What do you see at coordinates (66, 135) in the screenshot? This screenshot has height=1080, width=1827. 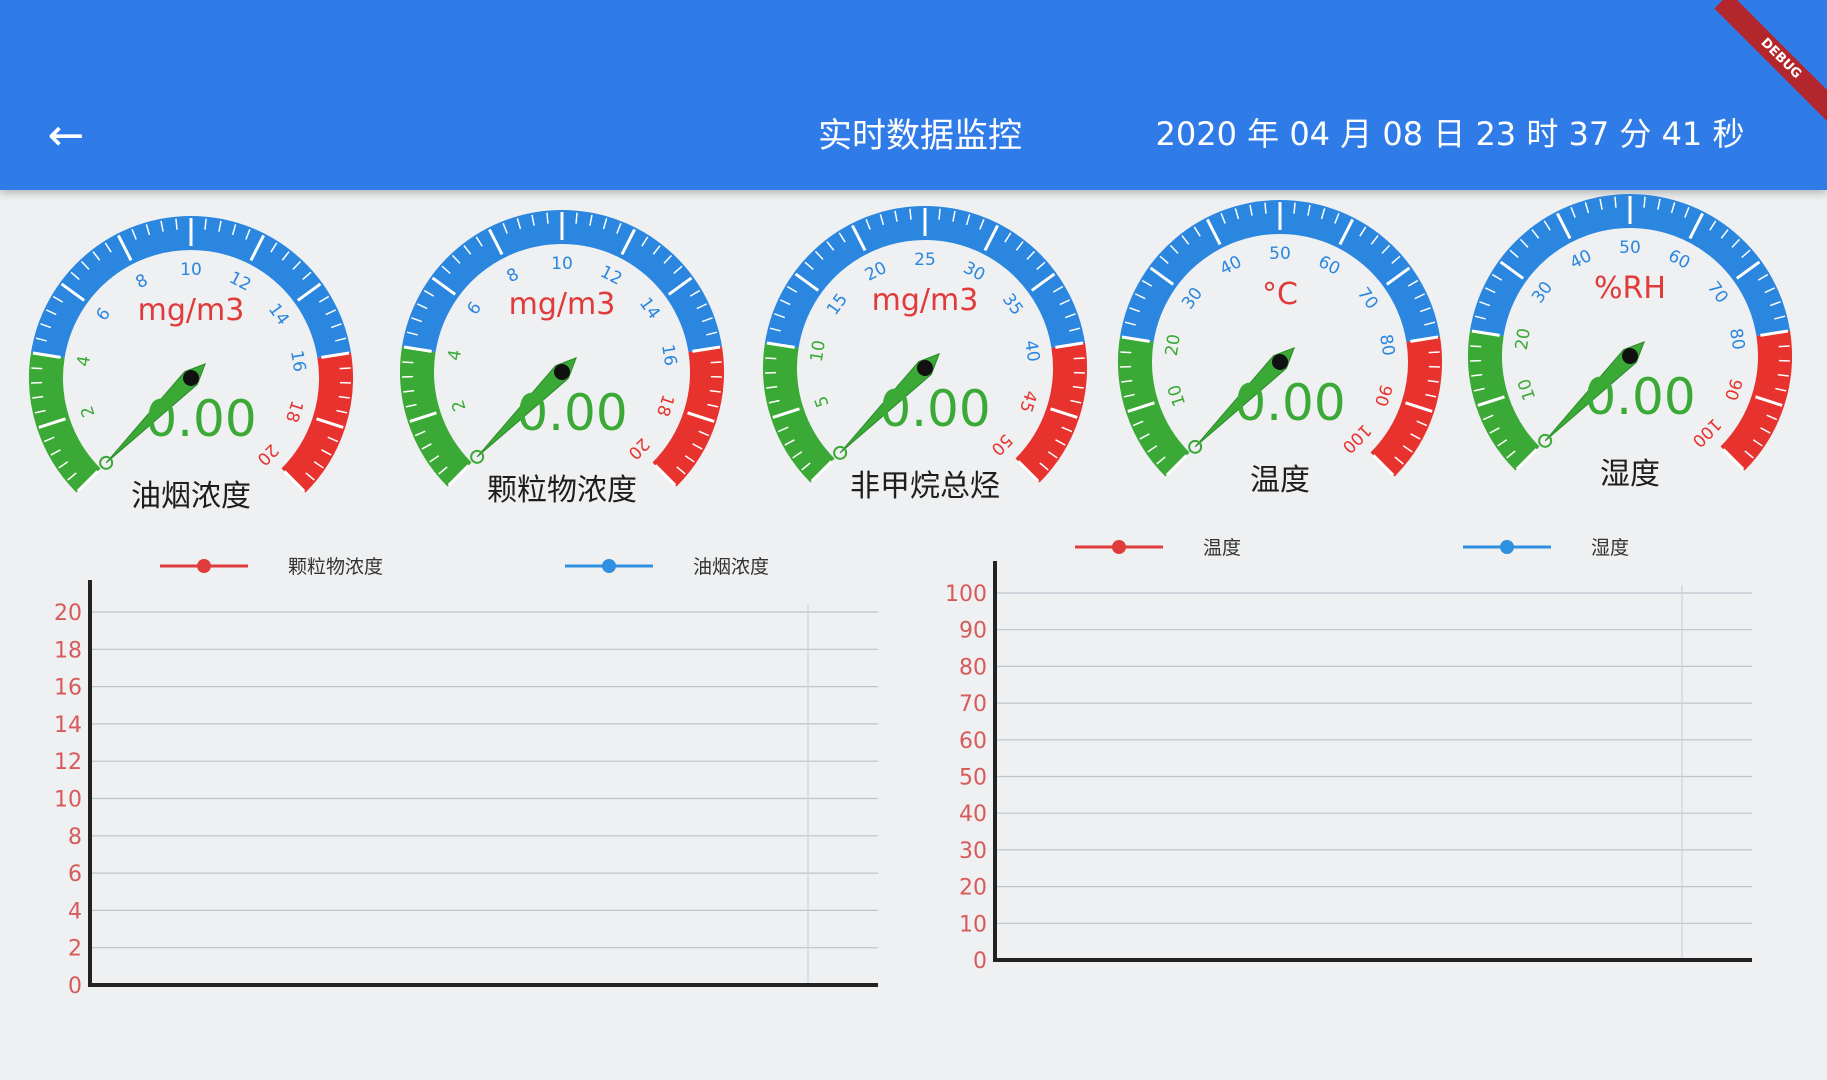 I see `arrow-left-icon: ←` at bounding box center [66, 135].